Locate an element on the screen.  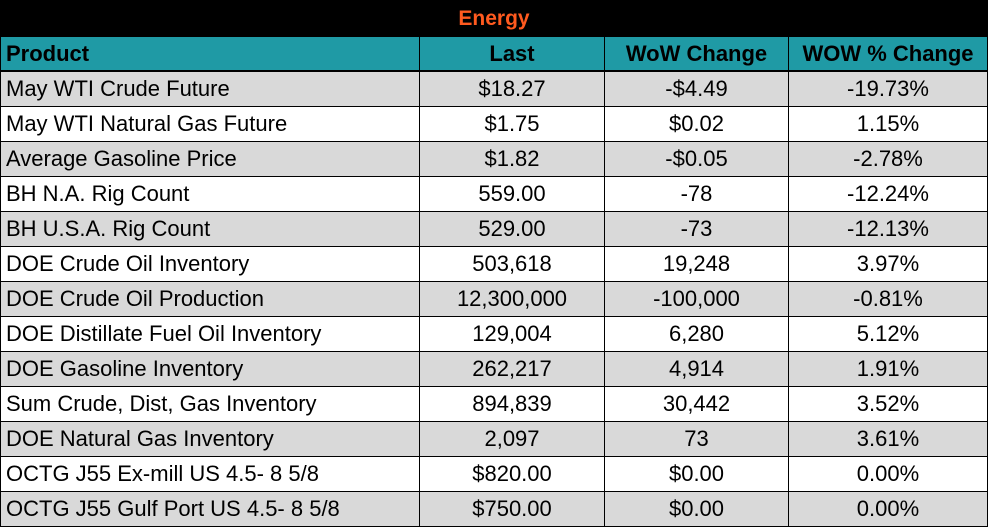
table-title: Energy is located at coordinates (494, 18).